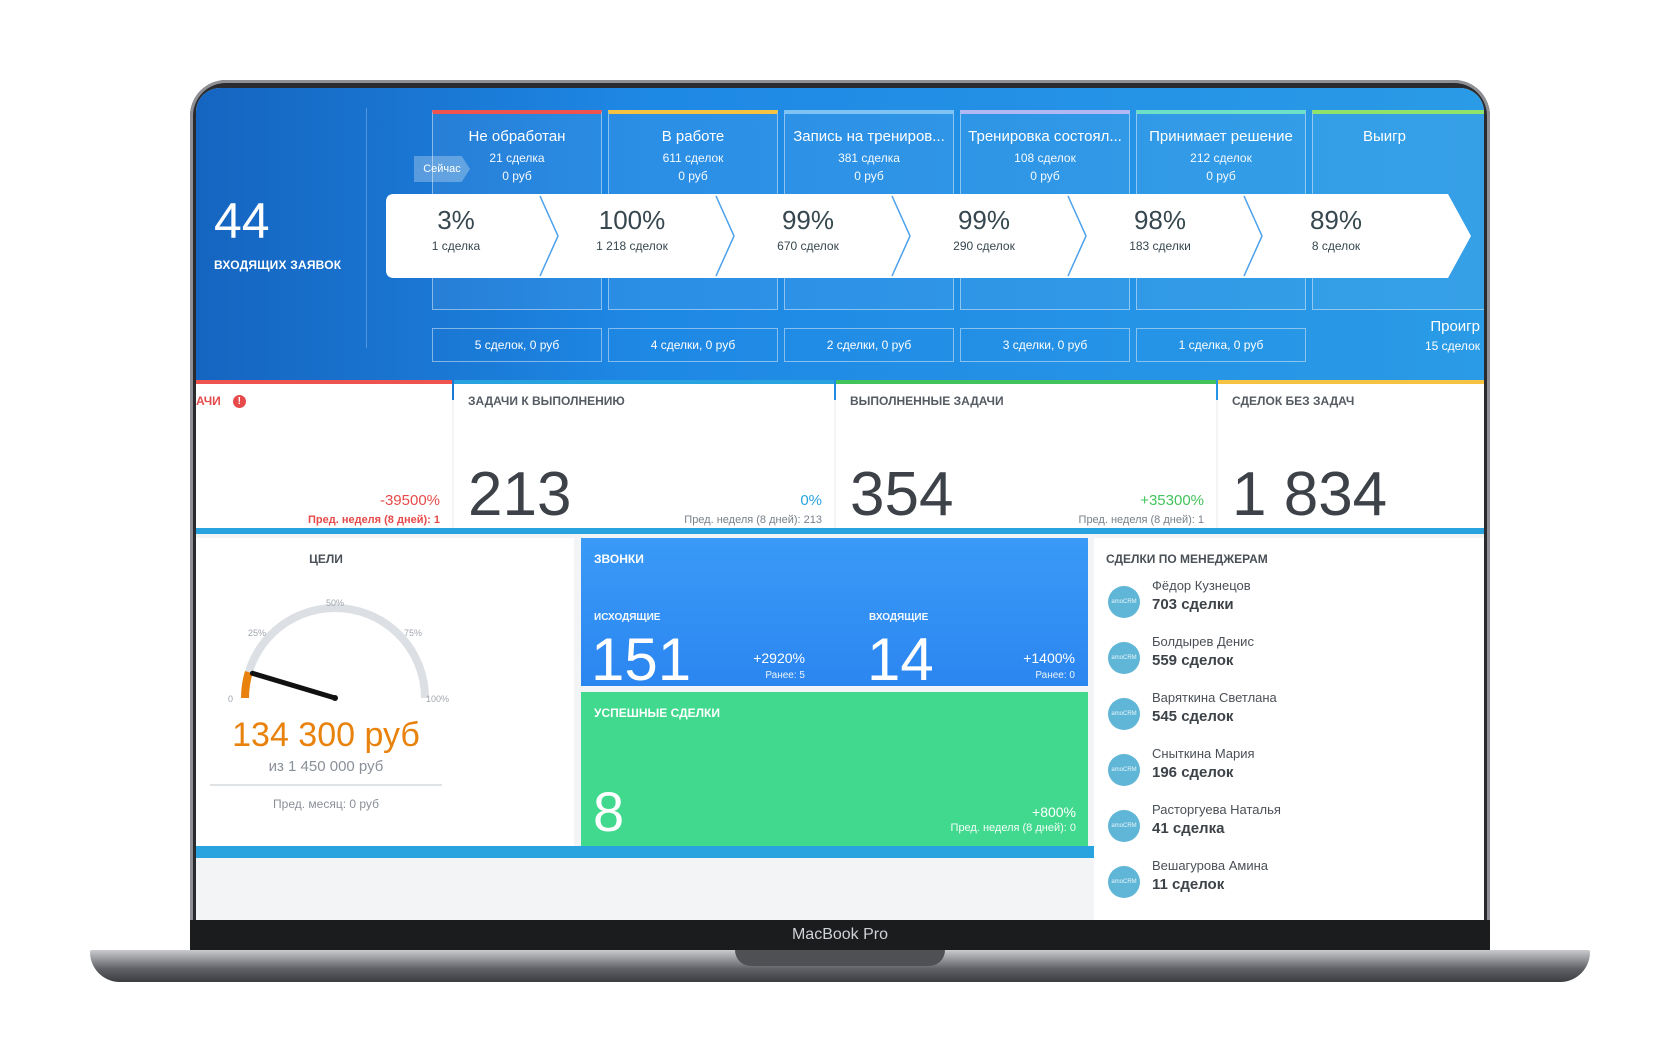 This screenshot has height=1046, width=1680. What do you see at coordinates (869, 158) in the screenshot?
I see `stage-deals: 381 сделка` at bounding box center [869, 158].